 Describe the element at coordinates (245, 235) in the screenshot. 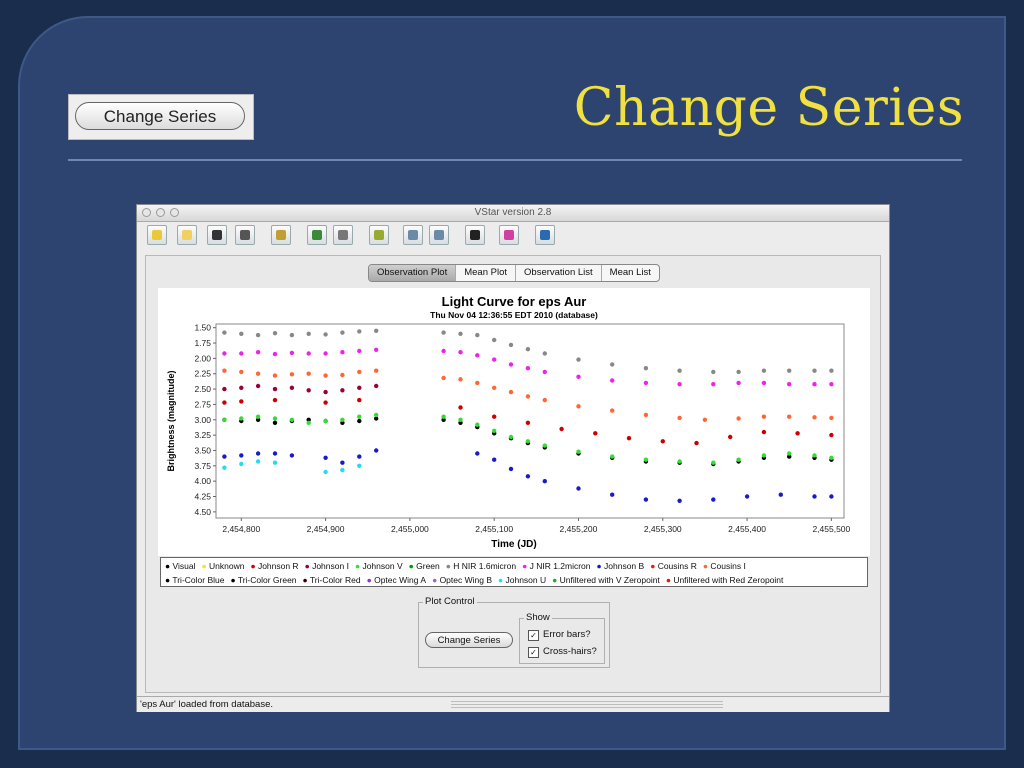

I see `print-icon` at that location.